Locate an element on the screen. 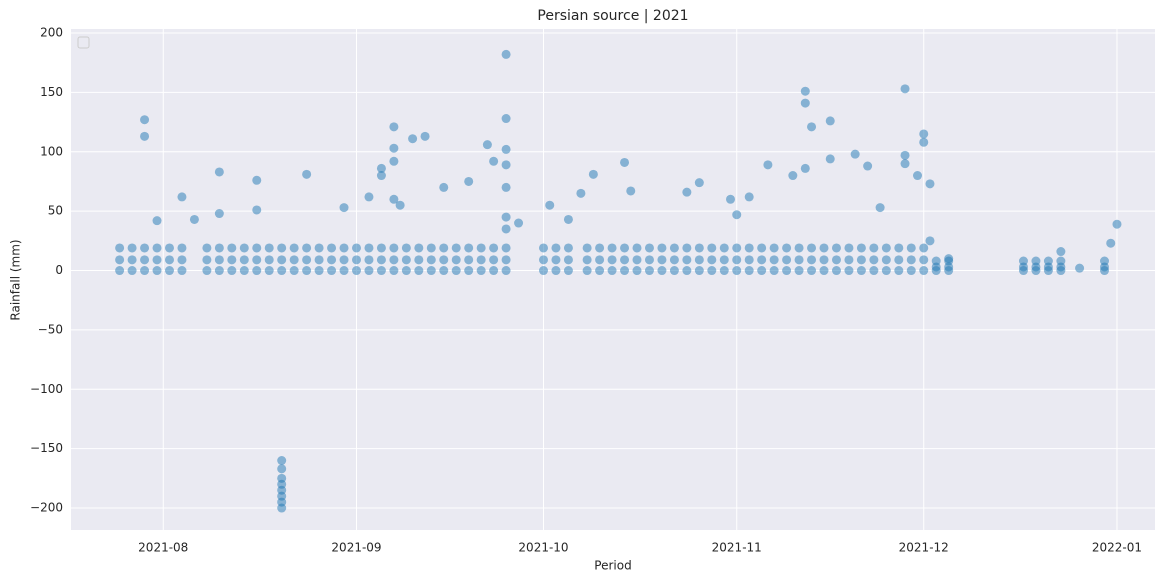 The width and height of the screenshot is (1165, 588). y-tick-label: −150 is located at coordinates (46, 448).